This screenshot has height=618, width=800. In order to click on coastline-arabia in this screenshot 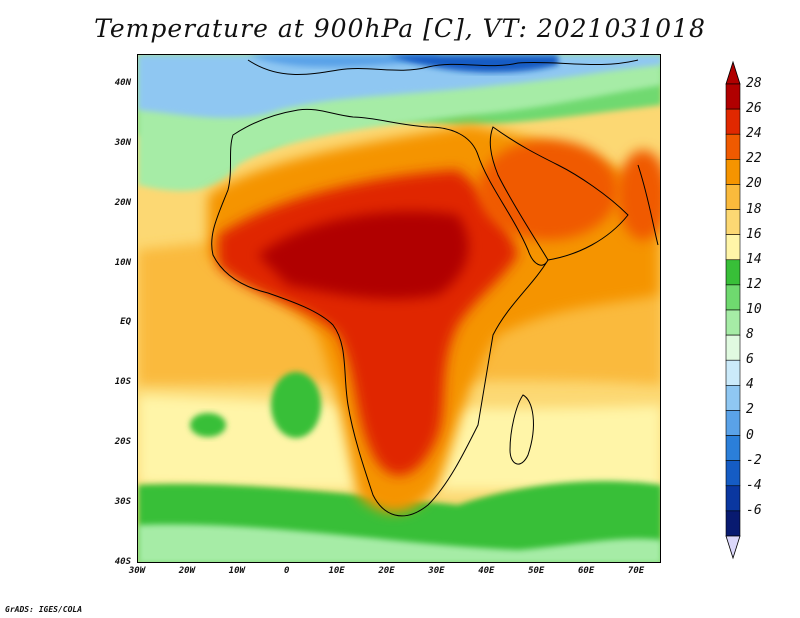, I will do `click(559, 193)`.